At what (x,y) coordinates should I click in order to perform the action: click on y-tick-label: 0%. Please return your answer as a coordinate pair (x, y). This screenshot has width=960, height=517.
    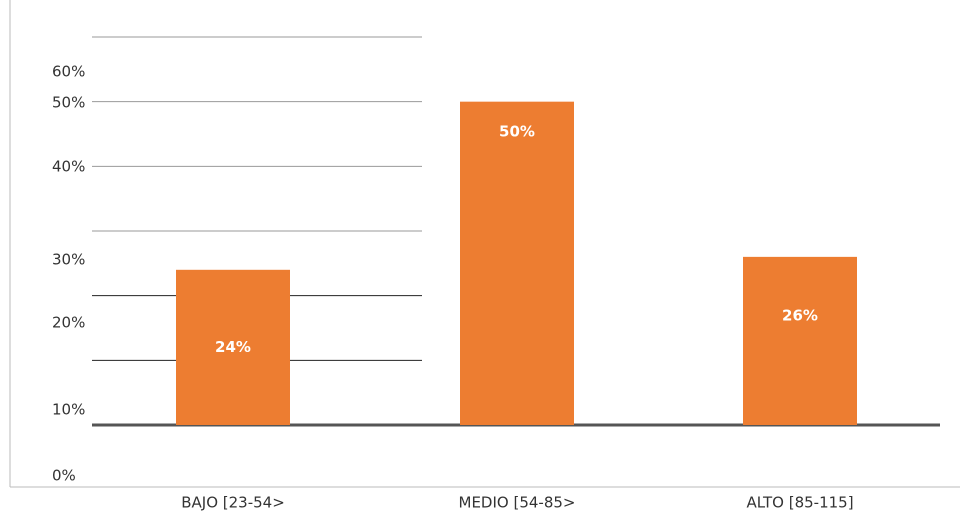
    Looking at the image, I should click on (64, 476).